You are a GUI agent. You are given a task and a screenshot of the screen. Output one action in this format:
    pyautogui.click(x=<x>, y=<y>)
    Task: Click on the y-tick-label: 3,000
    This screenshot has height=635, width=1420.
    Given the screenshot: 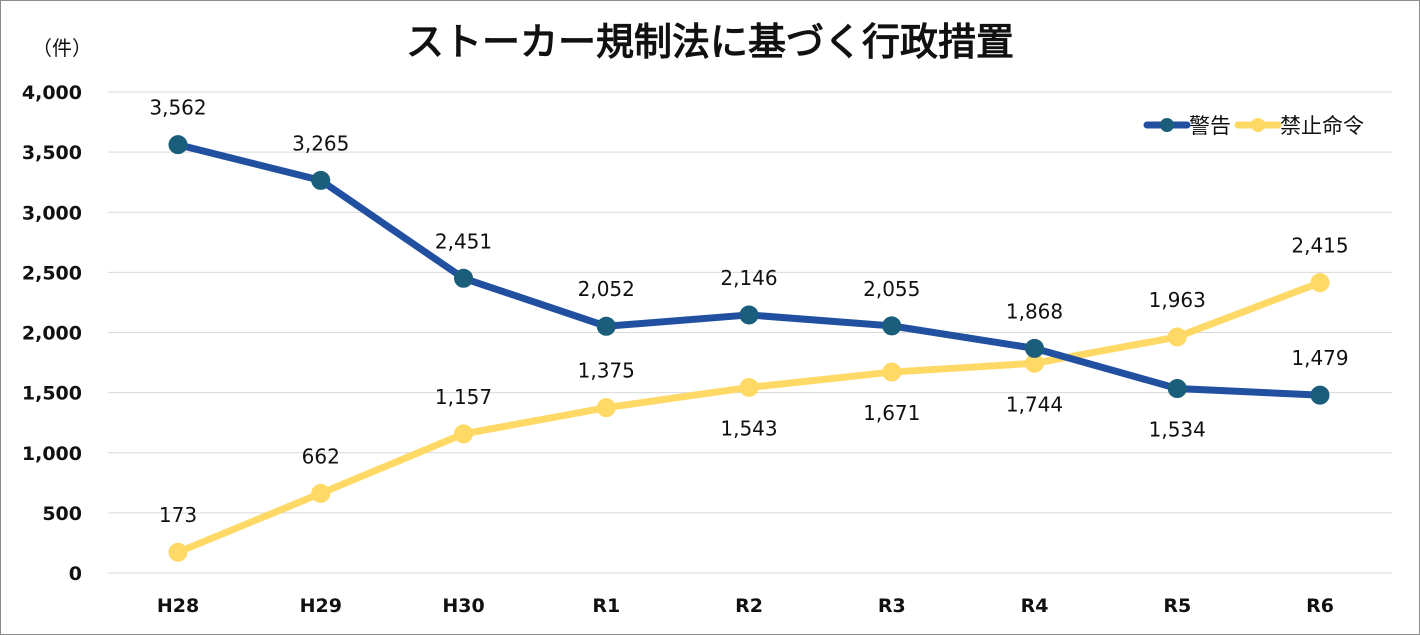 What is the action you would take?
    pyautogui.click(x=52, y=213)
    